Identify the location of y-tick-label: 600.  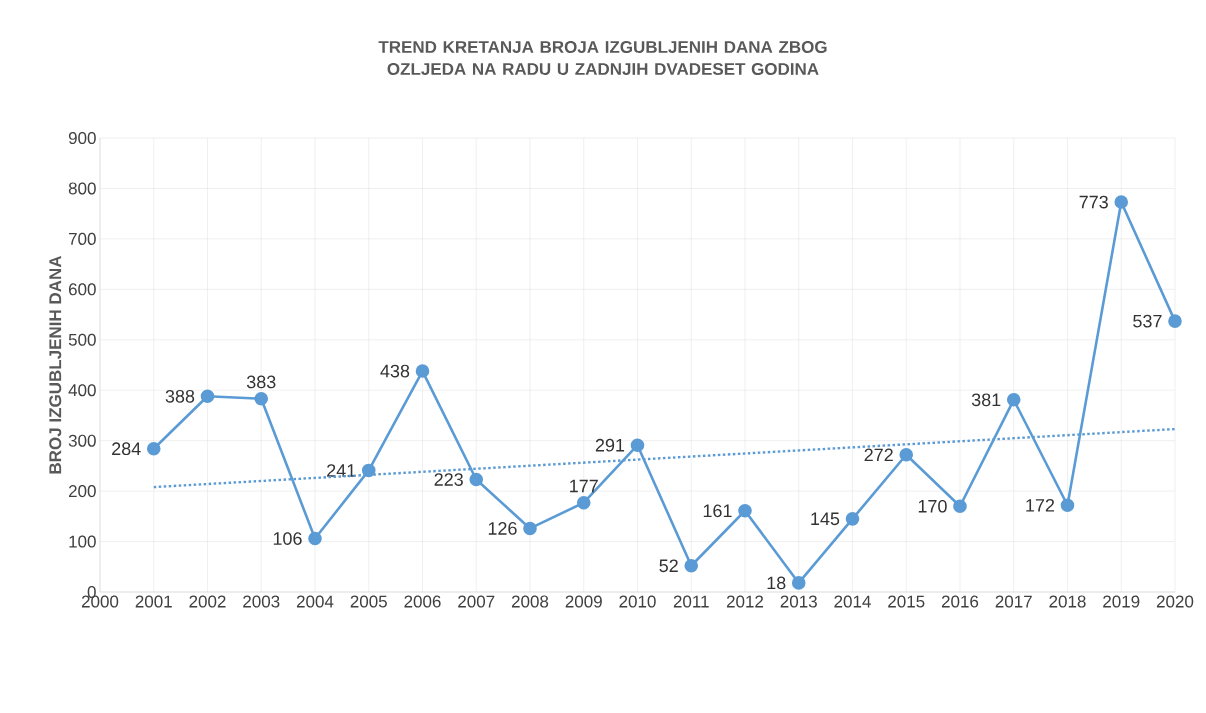
(82, 289).